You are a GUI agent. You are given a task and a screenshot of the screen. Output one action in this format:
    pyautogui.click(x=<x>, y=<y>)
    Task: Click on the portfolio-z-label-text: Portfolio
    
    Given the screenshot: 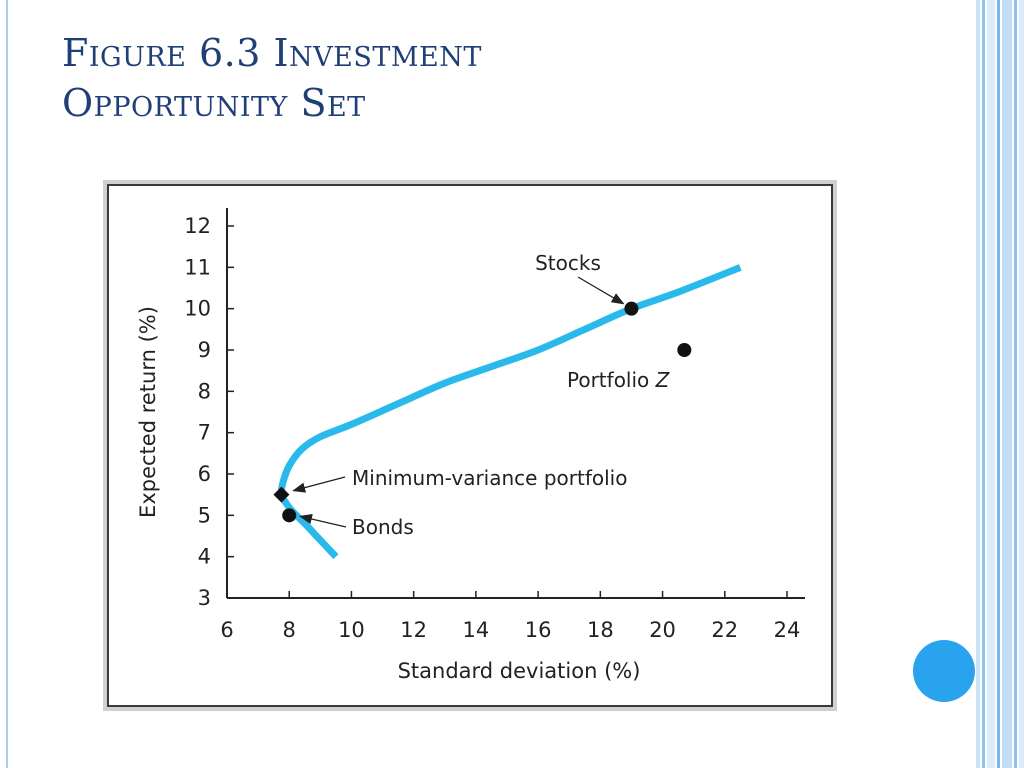 What is the action you would take?
    pyautogui.click(x=611, y=380)
    